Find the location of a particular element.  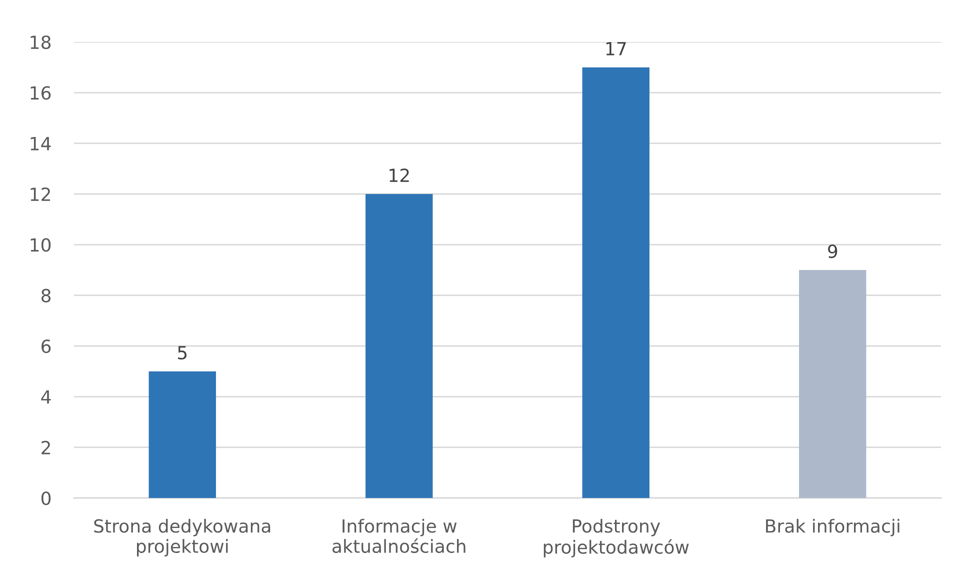

y-tick-label: 12 is located at coordinates (40, 194).